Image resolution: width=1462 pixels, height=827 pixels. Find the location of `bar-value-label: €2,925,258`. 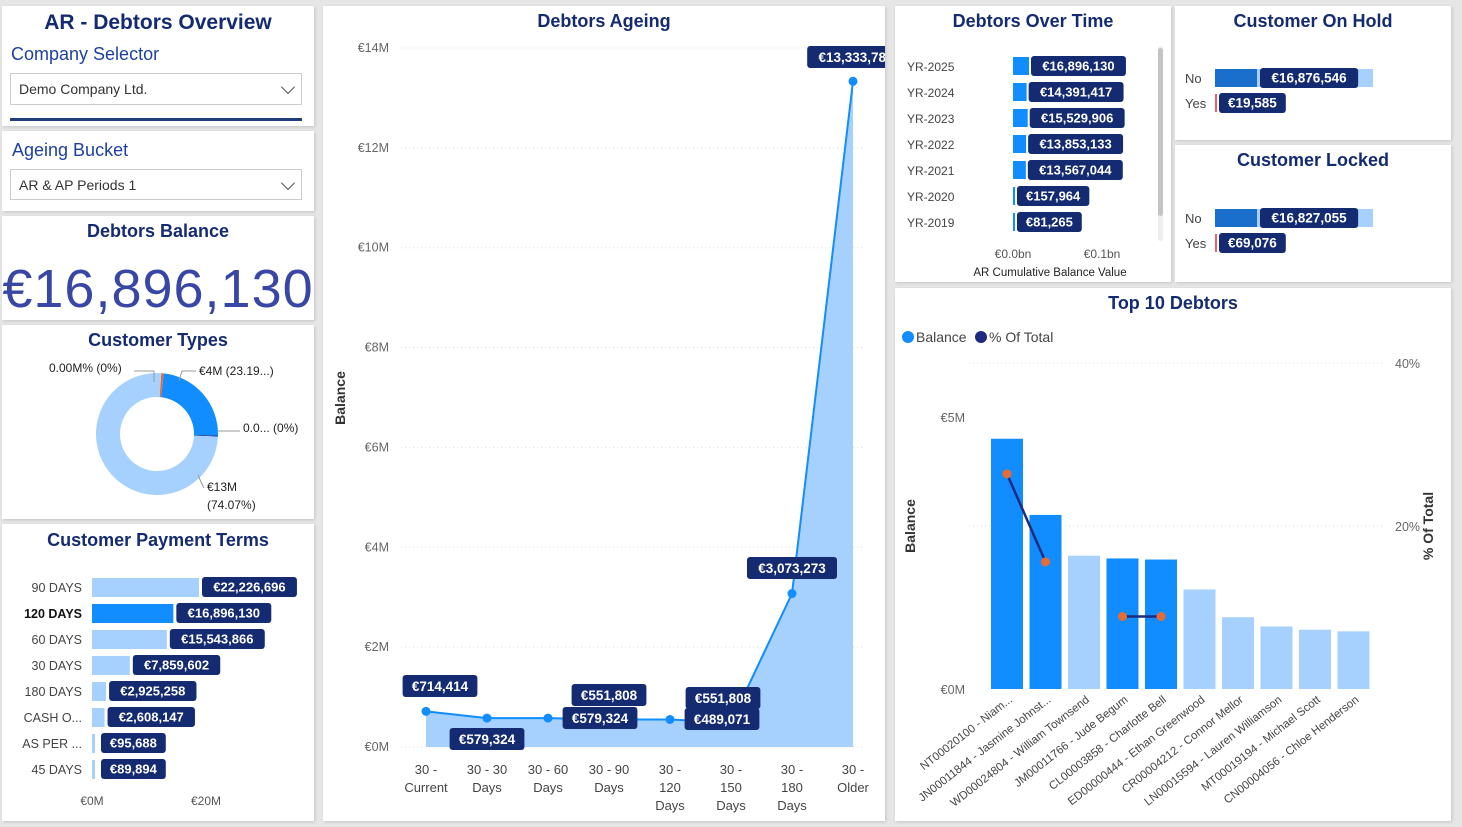

bar-value-label: €2,925,258 is located at coordinates (152, 691).